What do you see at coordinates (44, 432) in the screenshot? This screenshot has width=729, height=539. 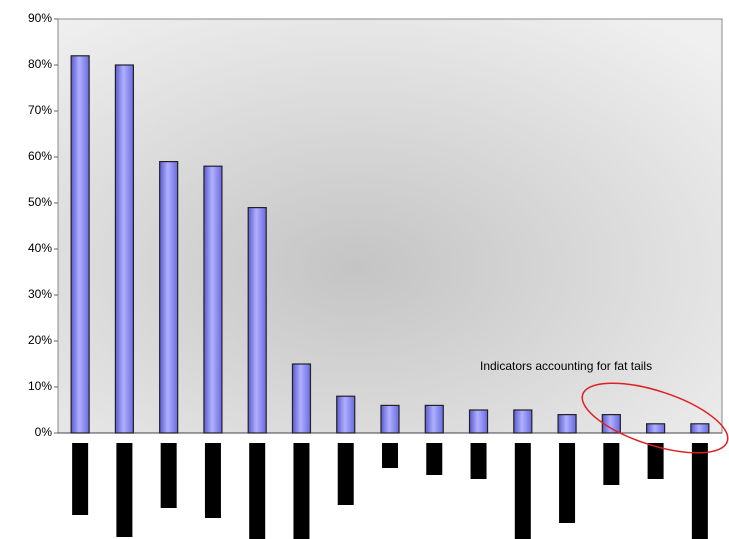 I see `y-tick-label: 0%` at bounding box center [44, 432].